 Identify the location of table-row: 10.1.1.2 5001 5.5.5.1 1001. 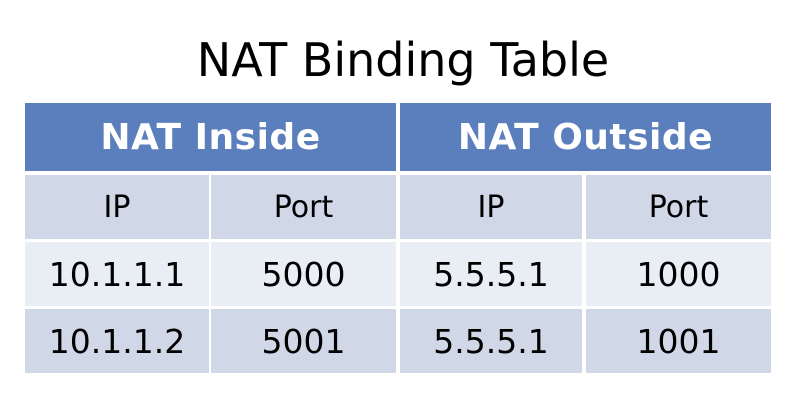
(398, 341).